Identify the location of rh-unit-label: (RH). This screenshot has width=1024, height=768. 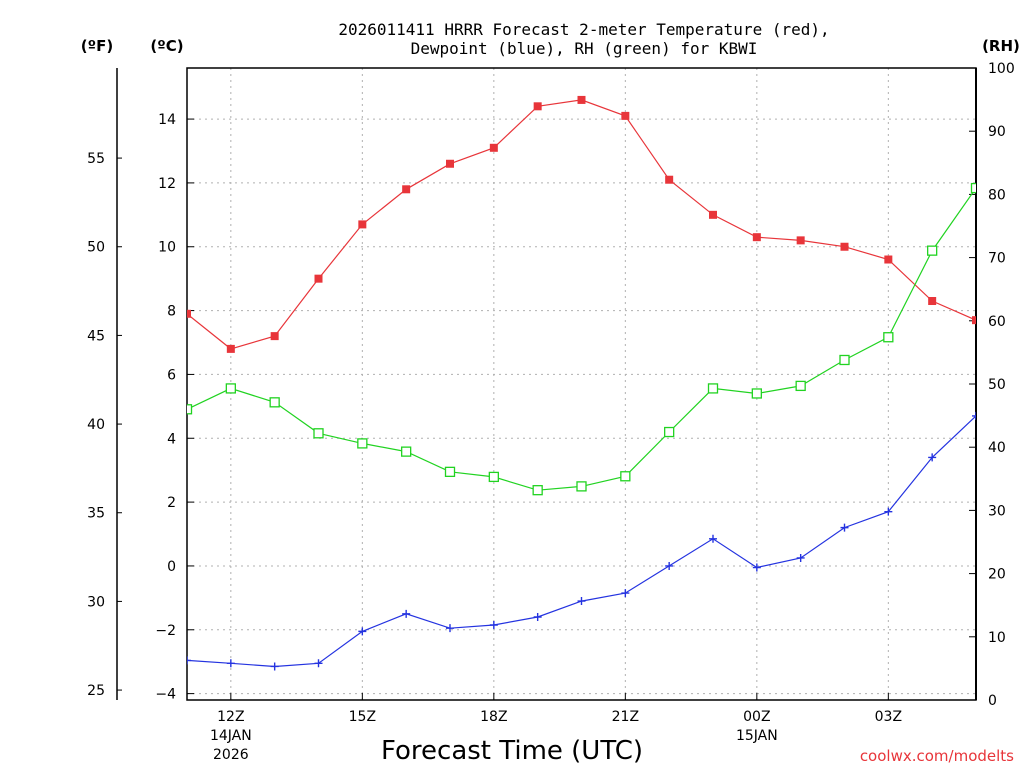
(1001, 46).